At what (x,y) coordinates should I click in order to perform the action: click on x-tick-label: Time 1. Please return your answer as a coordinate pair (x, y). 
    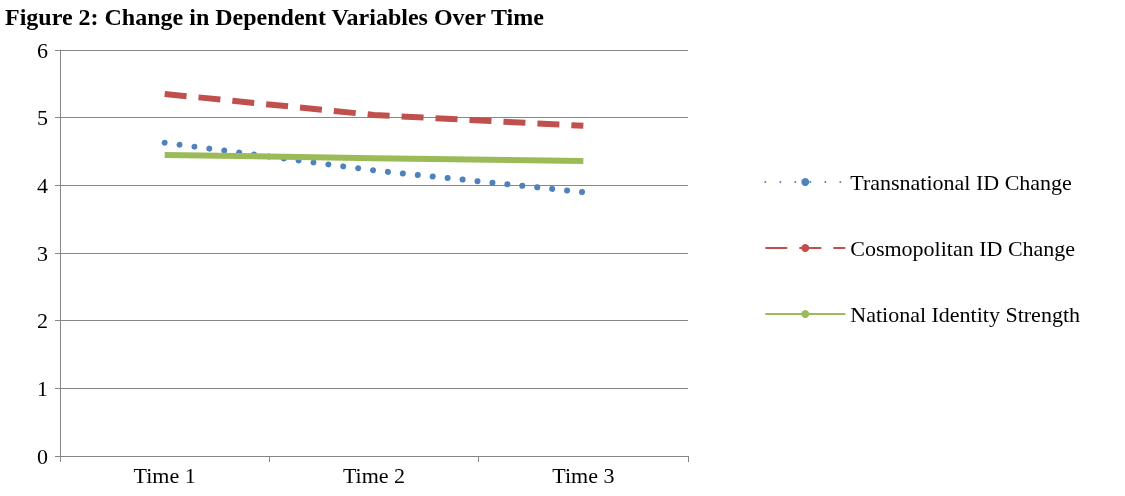
    Looking at the image, I should click on (164, 475).